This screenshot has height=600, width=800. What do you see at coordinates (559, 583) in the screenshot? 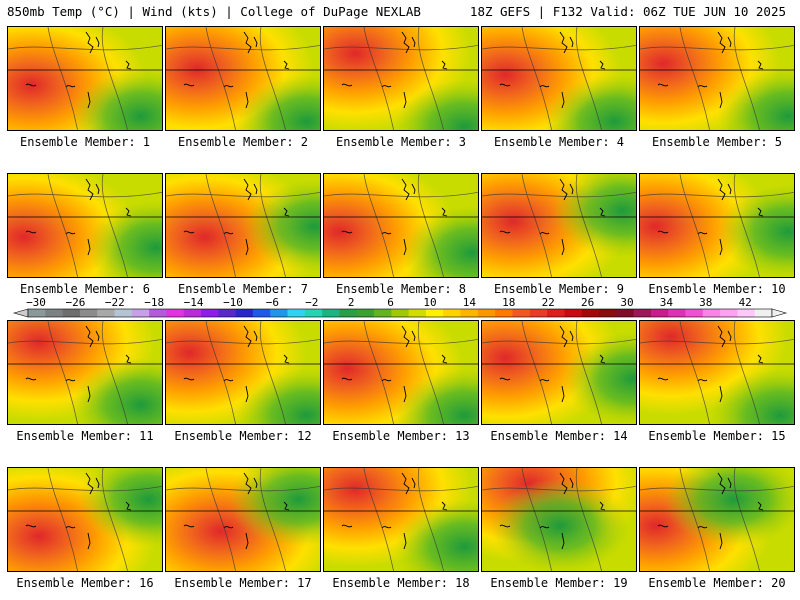
I see `ensemble-member-label: Ensemble Member: 19` at bounding box center [559, 583].